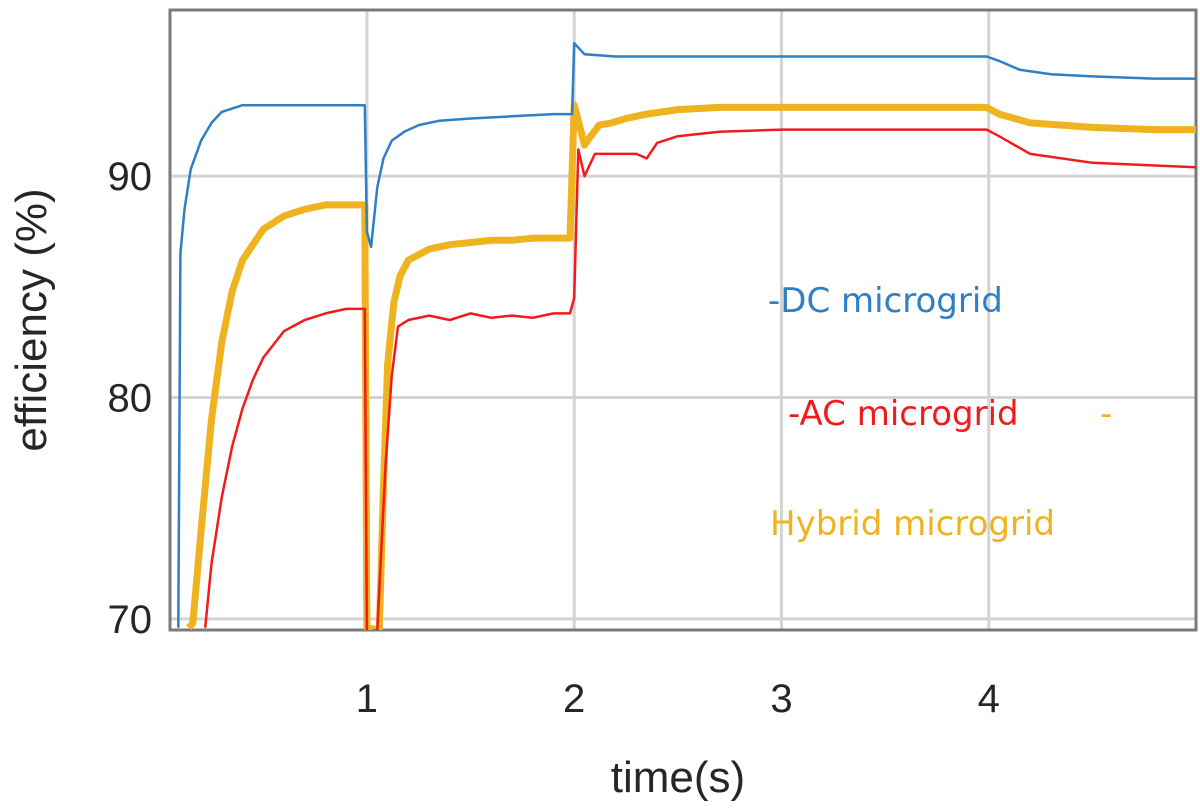  Describe the element at coordinates (367, 699) in the screenshot. I see `x-tick-label: 1` at that location.